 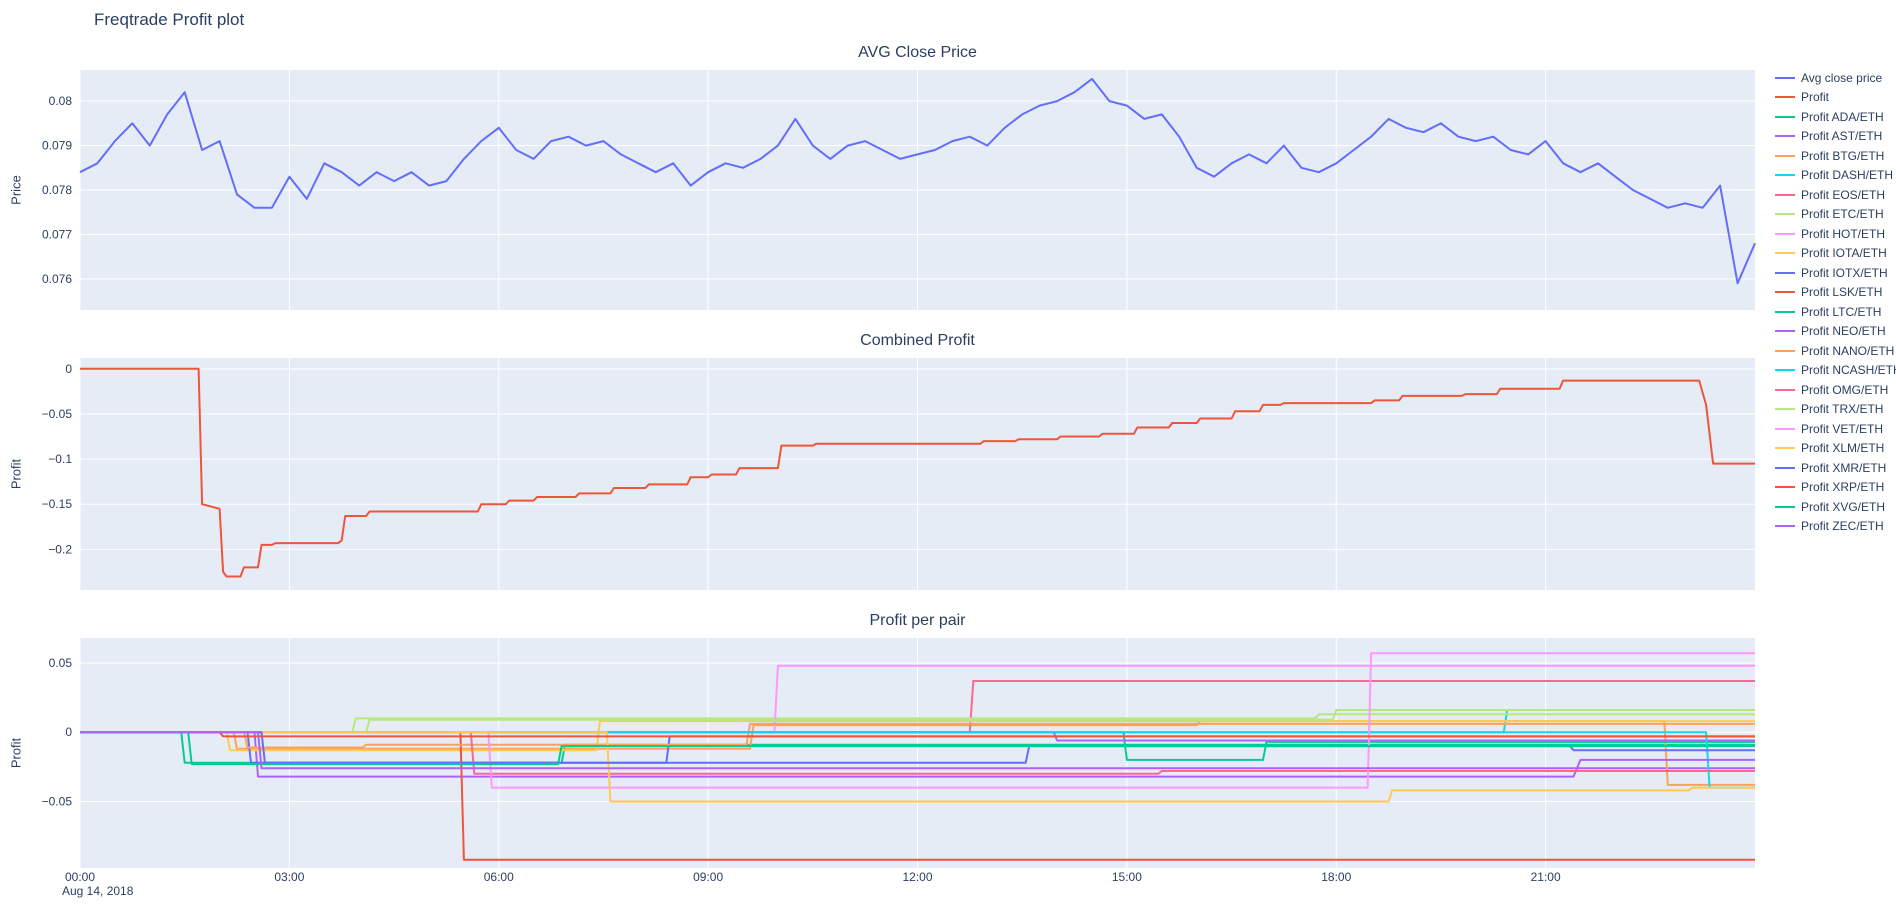 I want to click on legend-item-profit-etc-eth: Profit ETC/ETH, so click(x=1835, y=215).